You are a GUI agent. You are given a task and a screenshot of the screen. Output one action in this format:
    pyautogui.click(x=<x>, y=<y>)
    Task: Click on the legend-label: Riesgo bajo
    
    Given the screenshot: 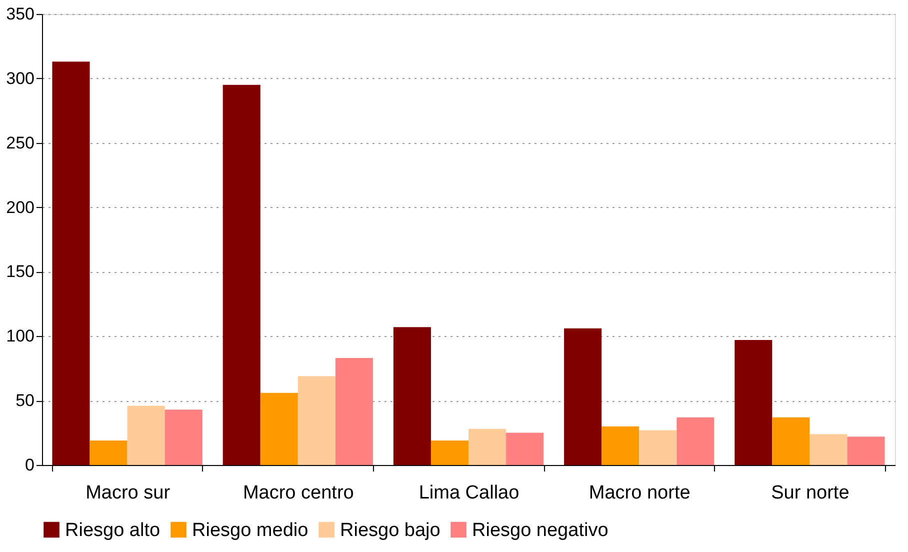 What is the action you would take?
    pyautogui.click(x=390, y=530)
    